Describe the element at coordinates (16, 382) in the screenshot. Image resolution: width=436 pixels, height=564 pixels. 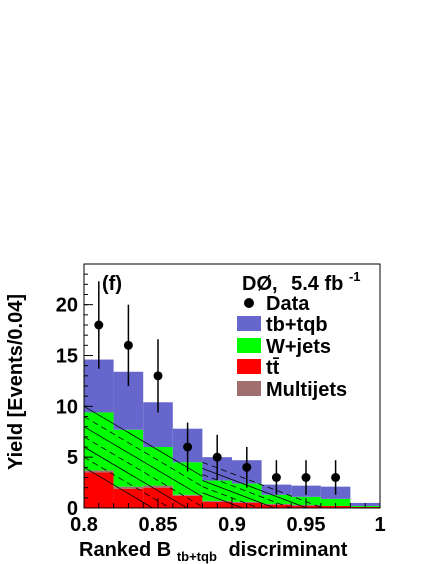
I see `y-axis-label: Yield [Events/0.04]` at that location.